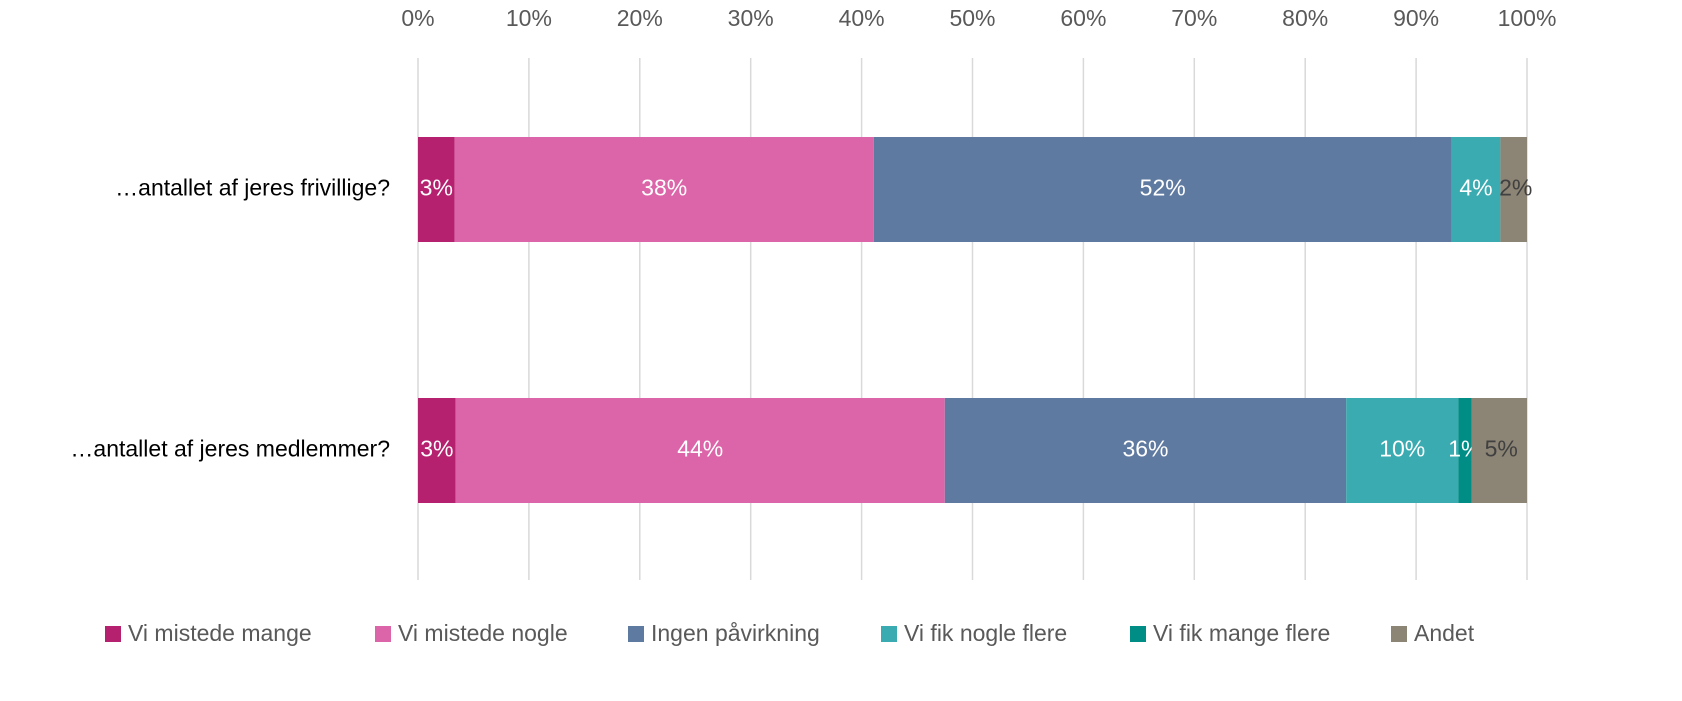  Describe the element at coordinates (1527, 18) in the screenshot. I see `x-tick-label: 100%` at that location.